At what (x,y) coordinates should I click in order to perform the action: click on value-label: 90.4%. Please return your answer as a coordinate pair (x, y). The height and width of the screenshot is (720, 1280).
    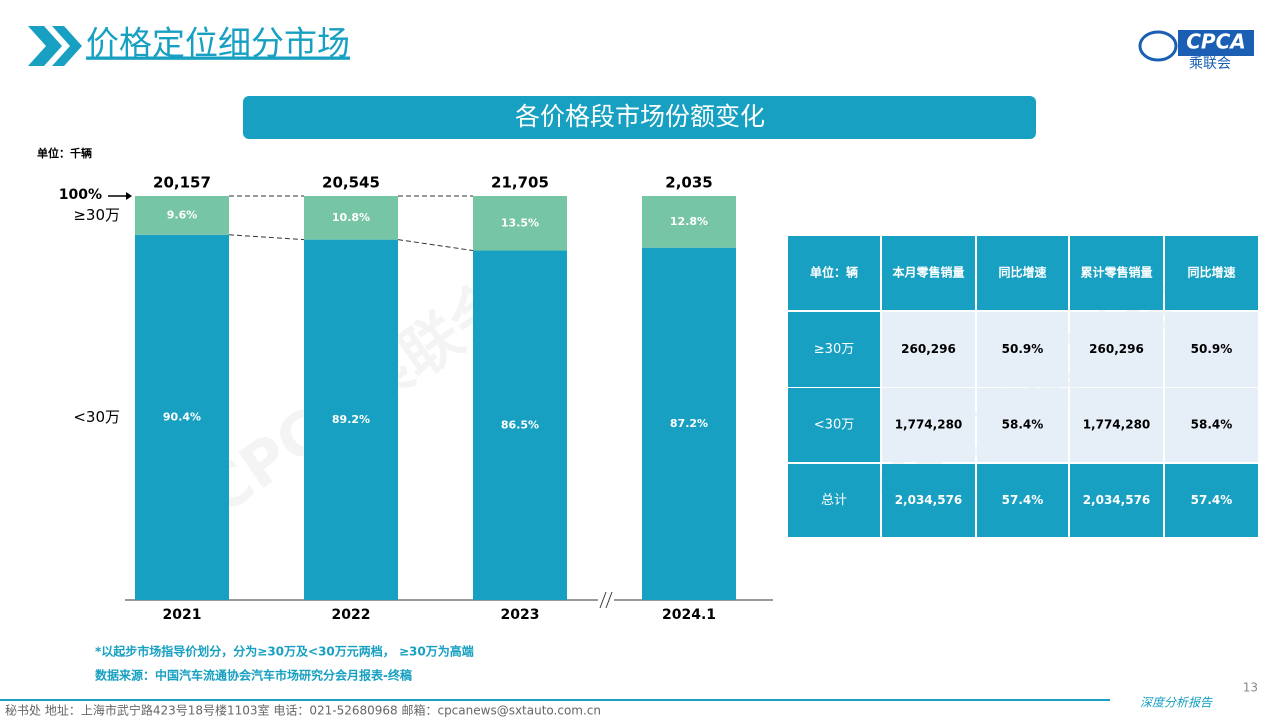
    Looking at the image, I should click on (182, 416).